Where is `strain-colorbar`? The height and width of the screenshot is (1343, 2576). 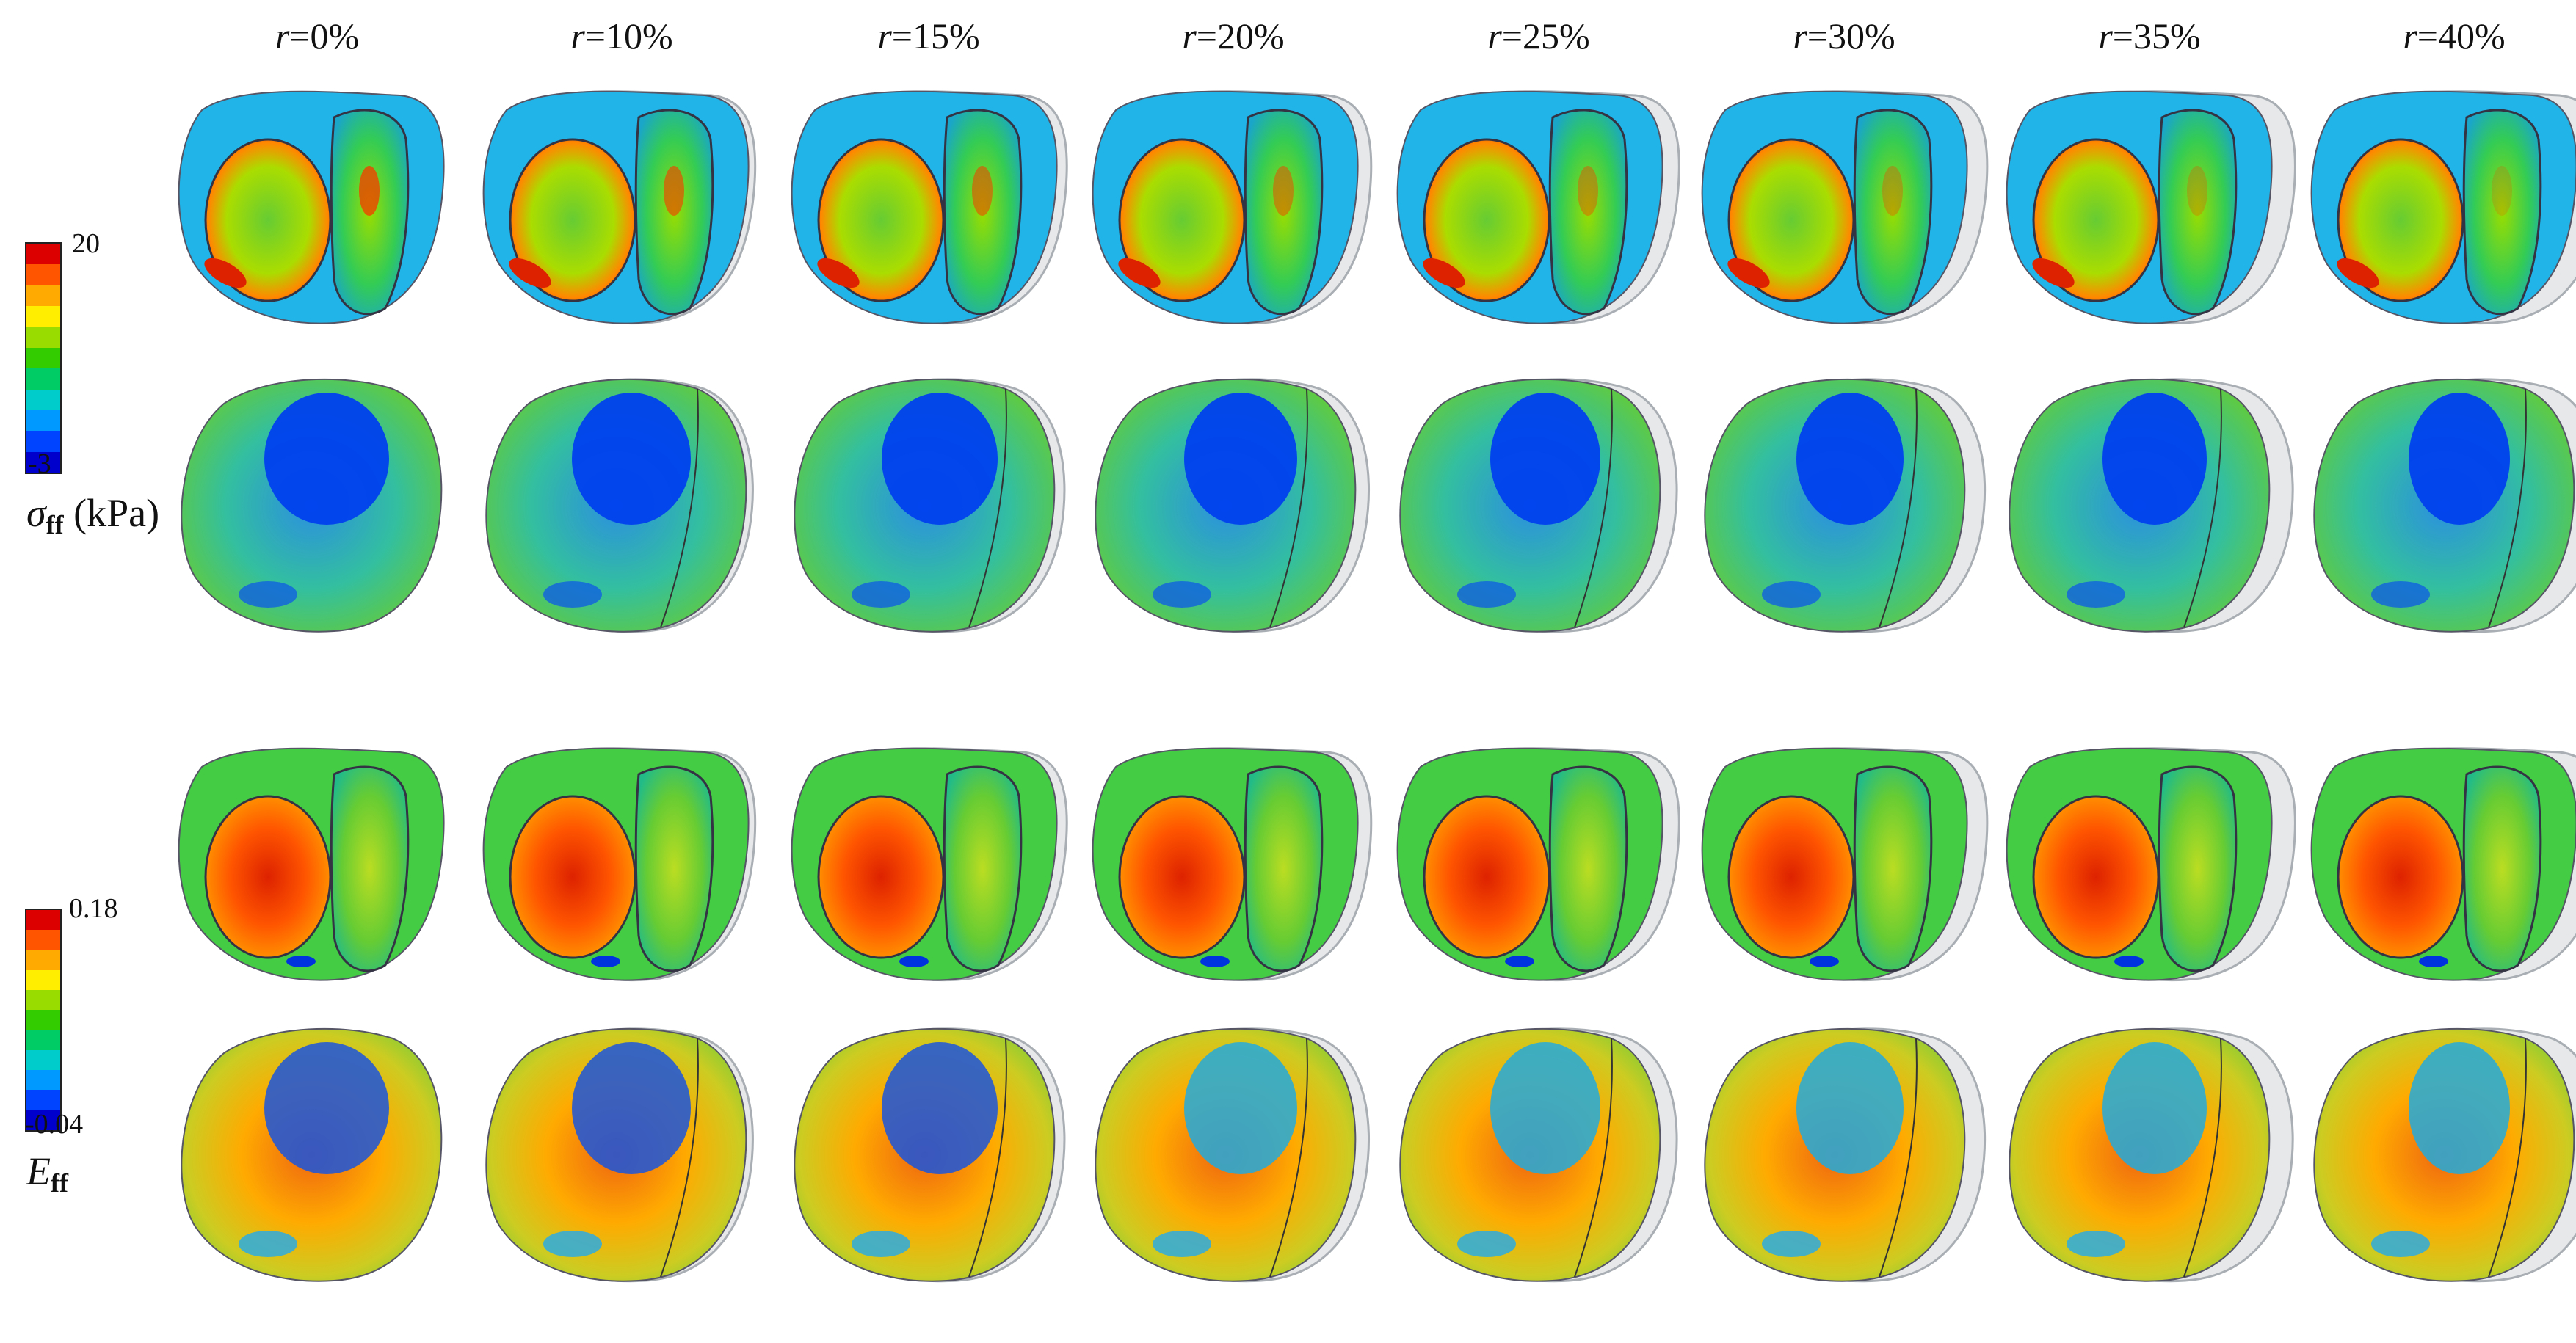
strain-colorbar is located at coordinates (43, 1021).